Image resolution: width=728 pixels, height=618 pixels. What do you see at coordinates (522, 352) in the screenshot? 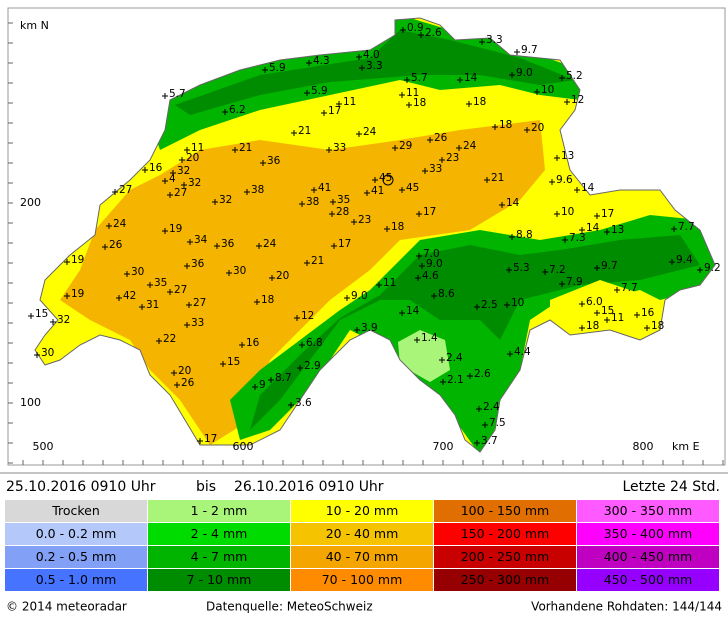
I see `station-value: 4.4` at bounding box center [522, 352].